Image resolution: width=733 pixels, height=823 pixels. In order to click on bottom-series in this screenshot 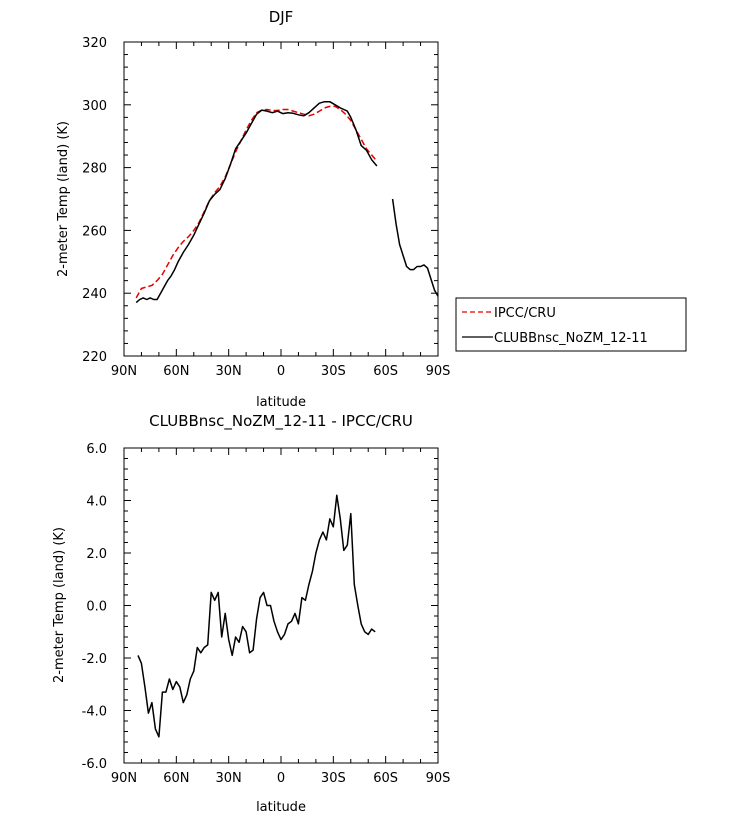, I will do `click(256, 616)`.